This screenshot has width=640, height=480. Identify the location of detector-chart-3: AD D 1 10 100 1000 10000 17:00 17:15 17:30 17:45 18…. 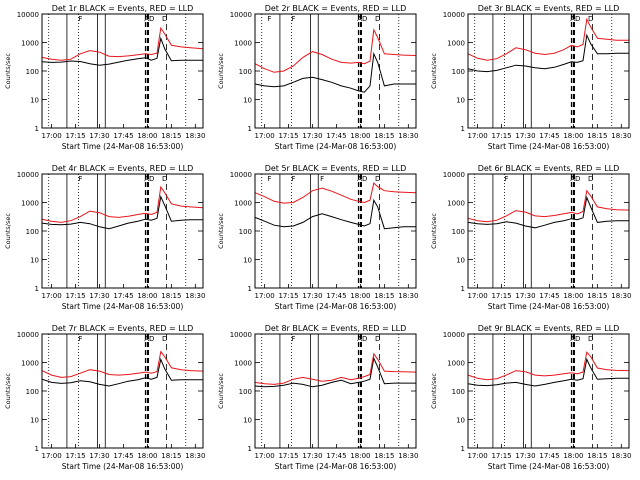
(530, 77).